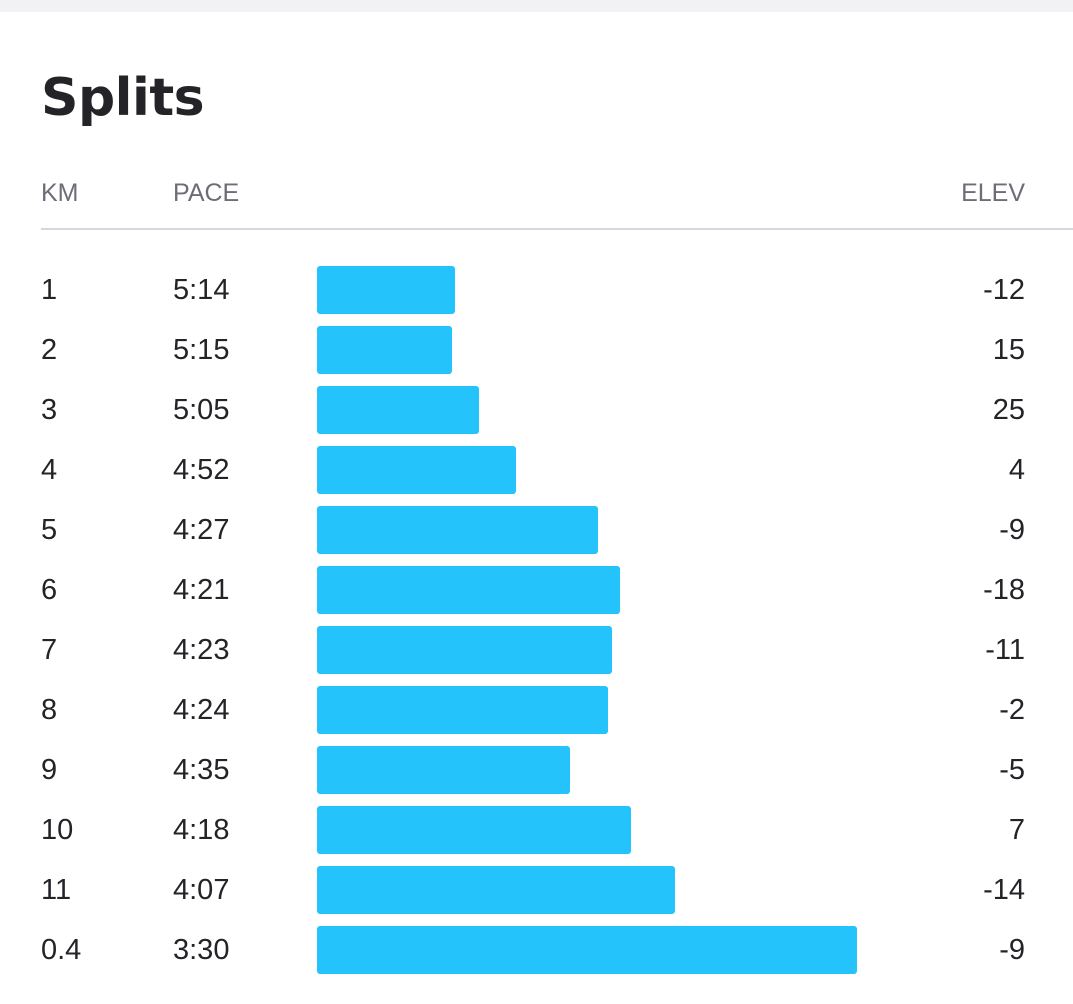 The height and width of the screenshot is (1004, 1073). Describe the element at coordinates (201, 470) in the screenshot. I see `split-pace: 4:52` at that location.